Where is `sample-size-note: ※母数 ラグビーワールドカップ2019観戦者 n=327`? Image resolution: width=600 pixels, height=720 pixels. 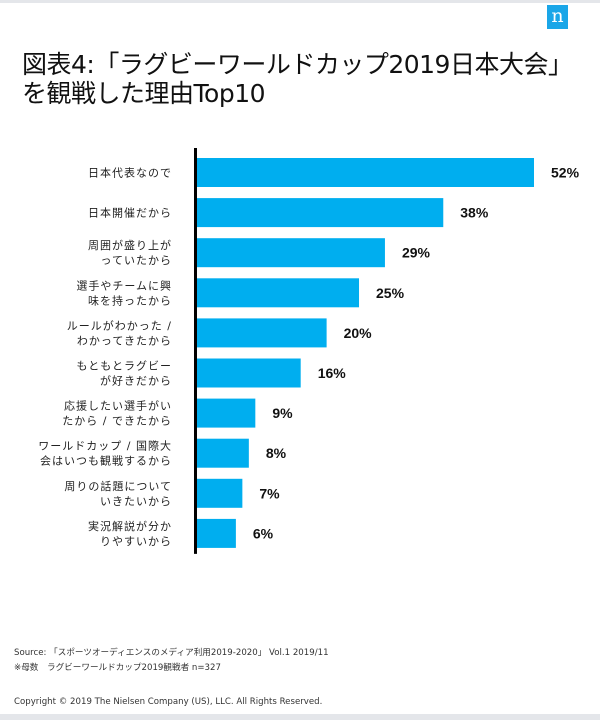 sample-size-note: ※母数 ラグビーワールドカップ2019観戦者 n=327 is located at coordinates (117, 668).